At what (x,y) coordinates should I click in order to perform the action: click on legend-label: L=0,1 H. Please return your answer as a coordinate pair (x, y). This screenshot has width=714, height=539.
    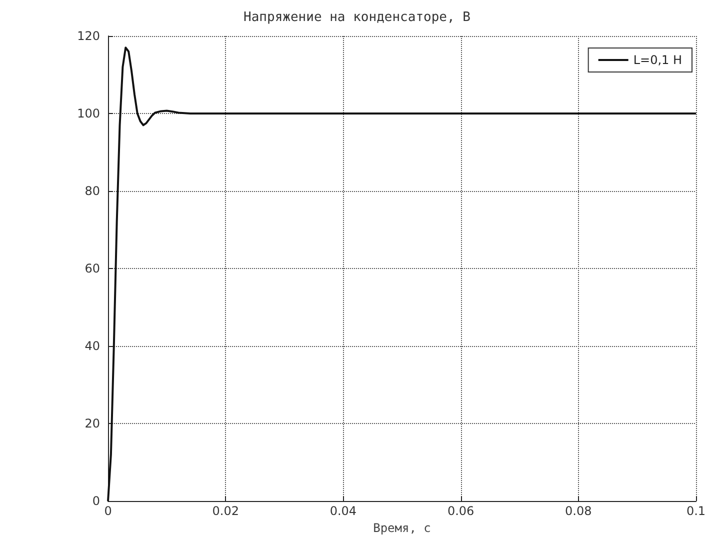
    Looking at the image, I should click on (657, 60).